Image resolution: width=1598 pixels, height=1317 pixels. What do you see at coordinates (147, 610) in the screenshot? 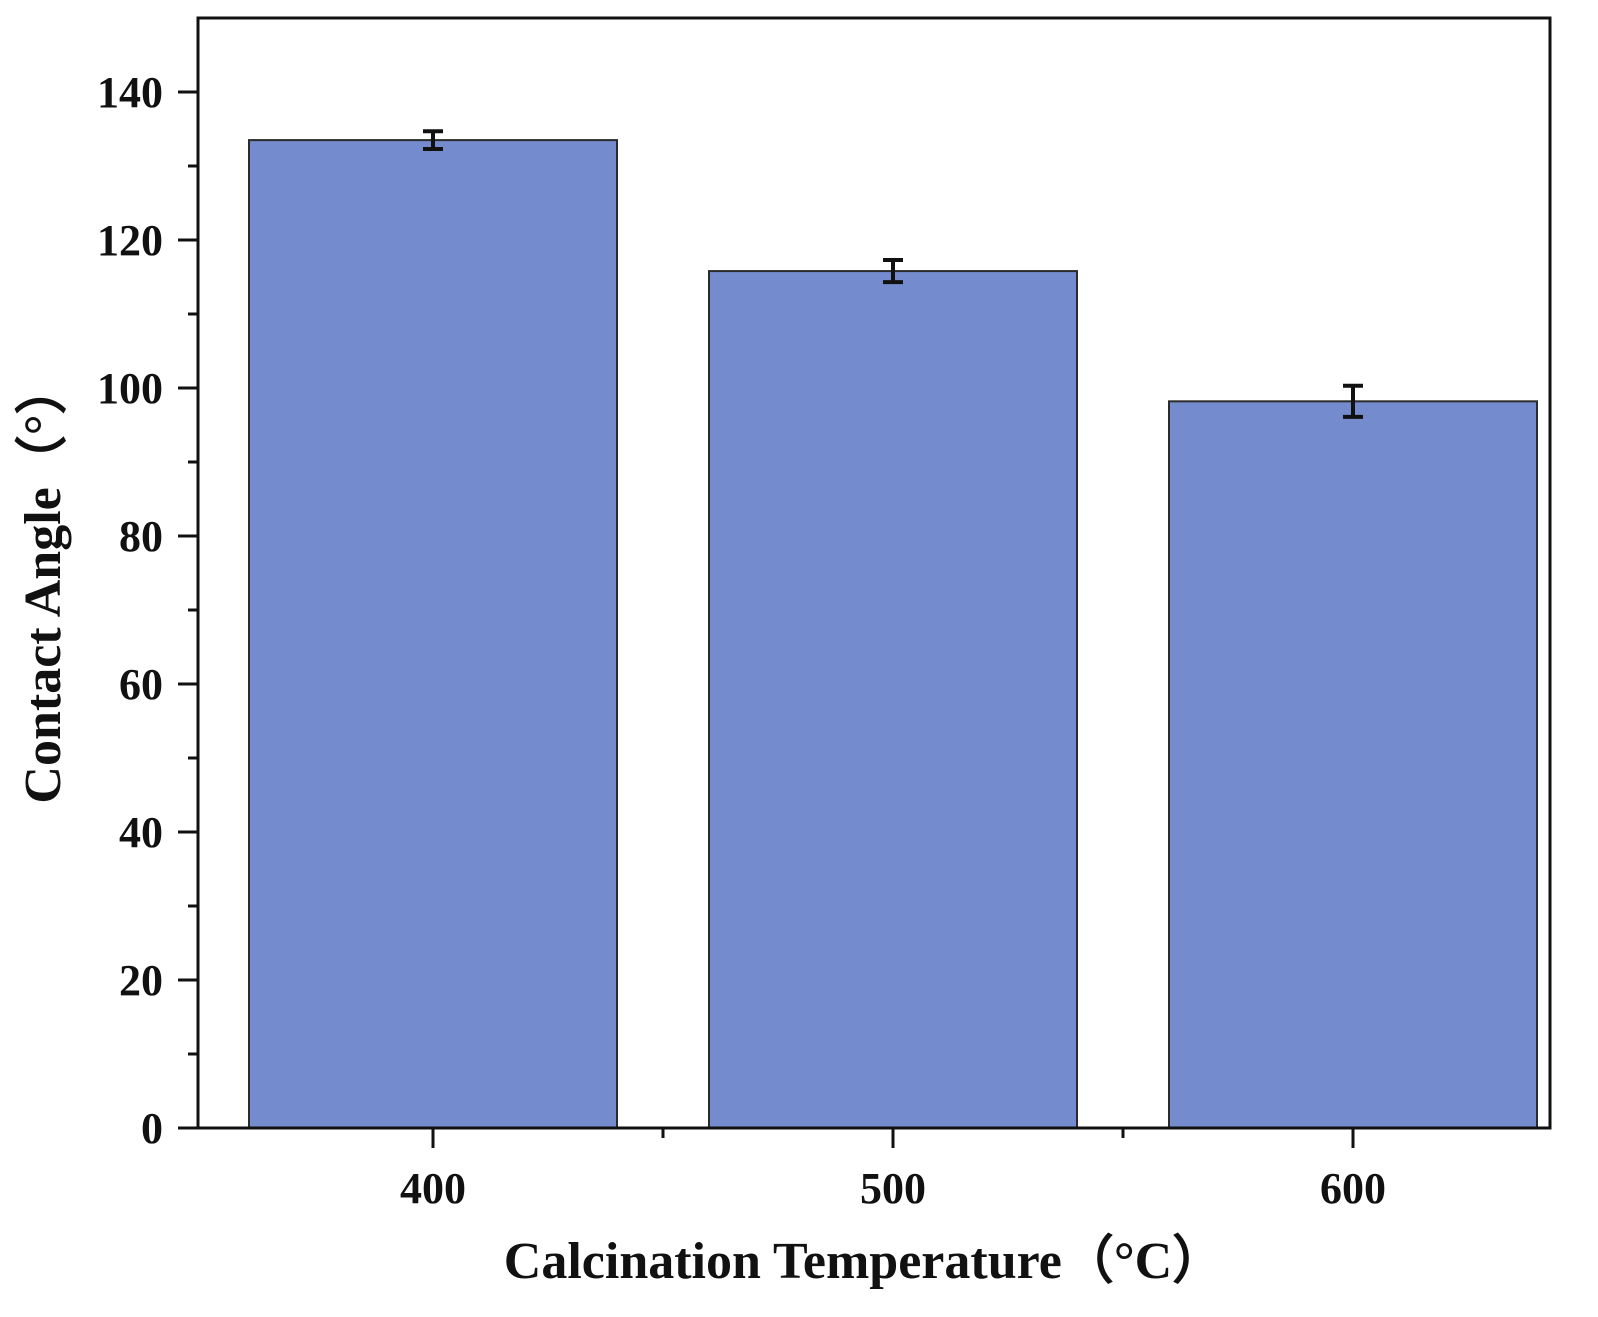
I see `y-axis-ticks: 0 20 40 60 80 100 120 140` at bounding box center [147, 610].